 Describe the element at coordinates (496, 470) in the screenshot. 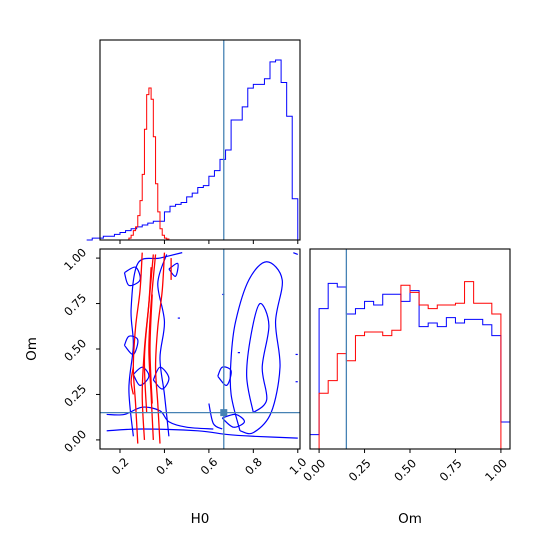

I see `om-x-tick-label-4: 1.00` at that location.